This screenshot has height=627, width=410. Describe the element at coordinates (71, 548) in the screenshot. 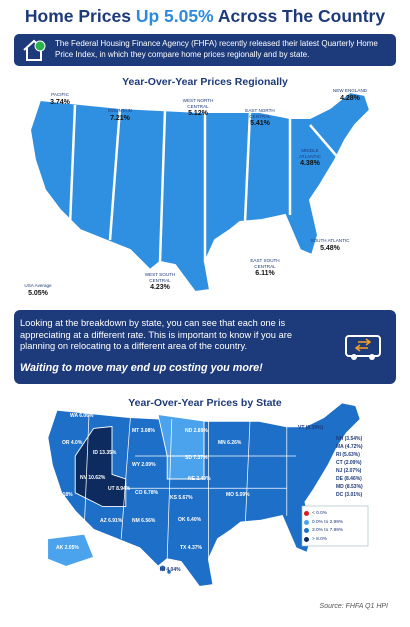

I see `state-value: 2.05%` at that location.